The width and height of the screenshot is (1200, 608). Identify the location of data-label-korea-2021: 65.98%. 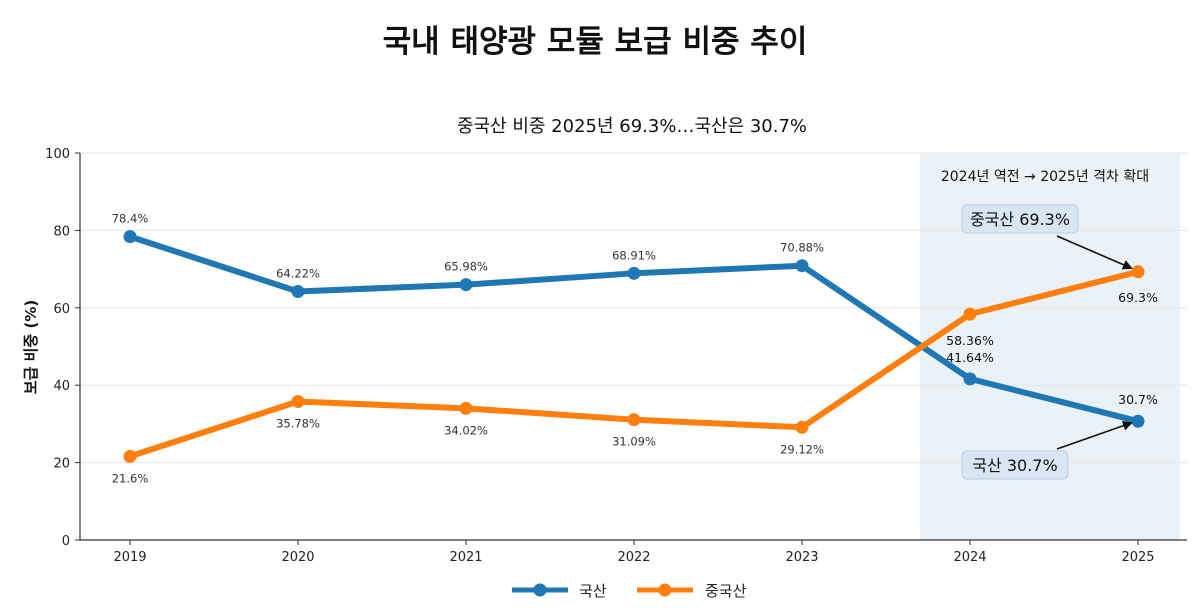
(466, 267).